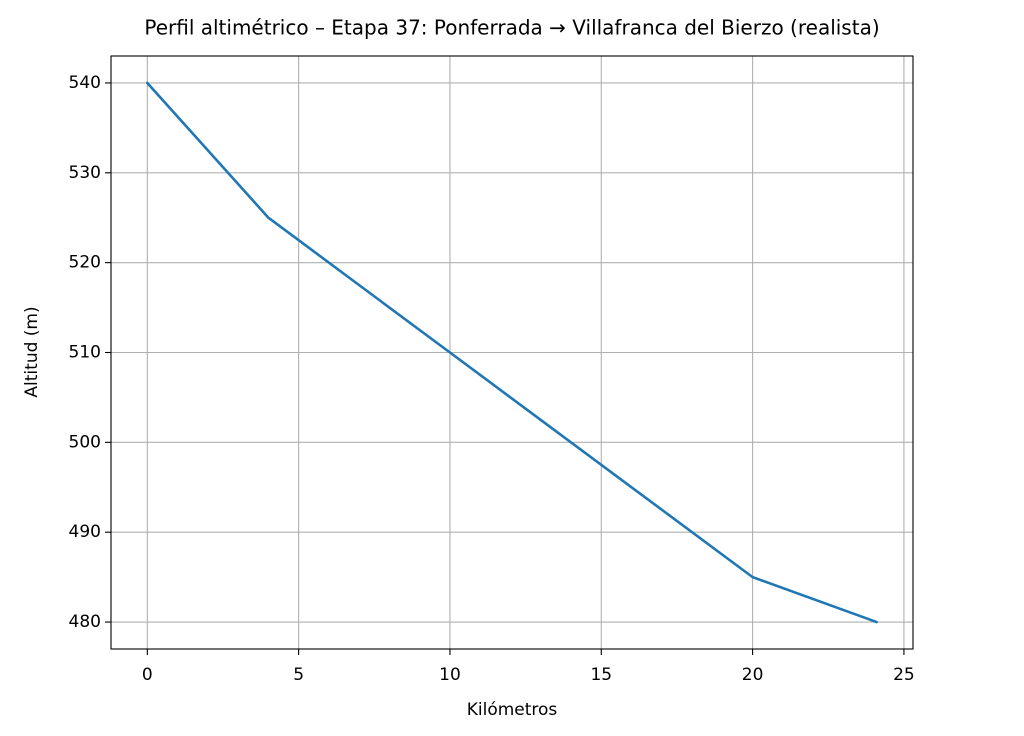 This screenshot has height=736, width=1024. Describe the element at coordinates (904, 675) in the screenshot. I see `x-tick-label: 25` at that location.